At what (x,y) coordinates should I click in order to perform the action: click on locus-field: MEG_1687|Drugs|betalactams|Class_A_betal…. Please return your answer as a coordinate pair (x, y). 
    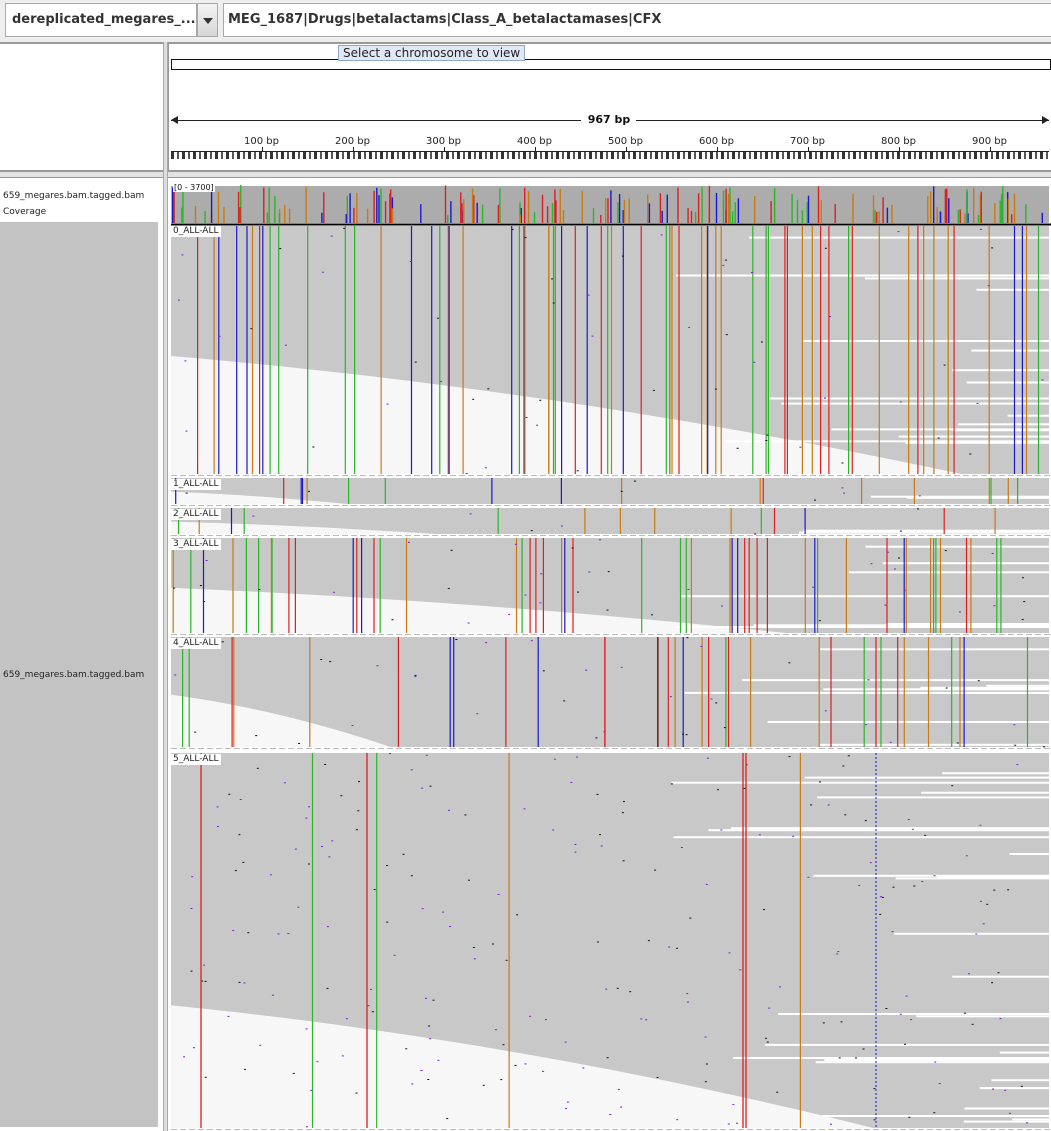
    Looking at the image, I should click on (637, 20).